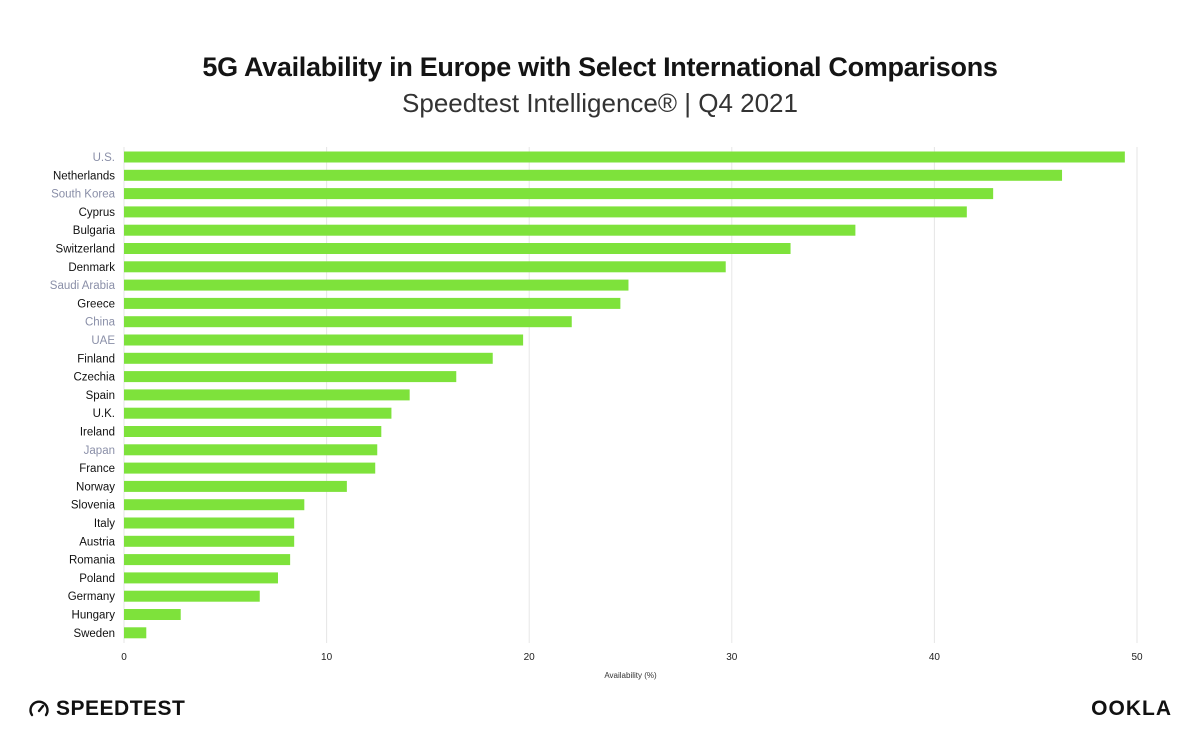 The width and height of the screenshot is (1200, 753). Describe the element at coordinates (97, 542) in the screenshot. I see `category-label: Austria` at that location.